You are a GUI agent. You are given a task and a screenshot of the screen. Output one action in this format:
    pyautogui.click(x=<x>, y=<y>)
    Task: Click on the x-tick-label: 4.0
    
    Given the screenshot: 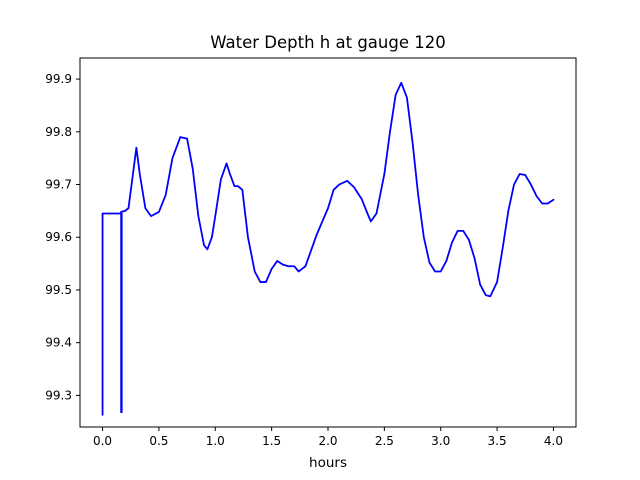 What is the action you would take?
    pyautogui.click(x=553, y=441)
    